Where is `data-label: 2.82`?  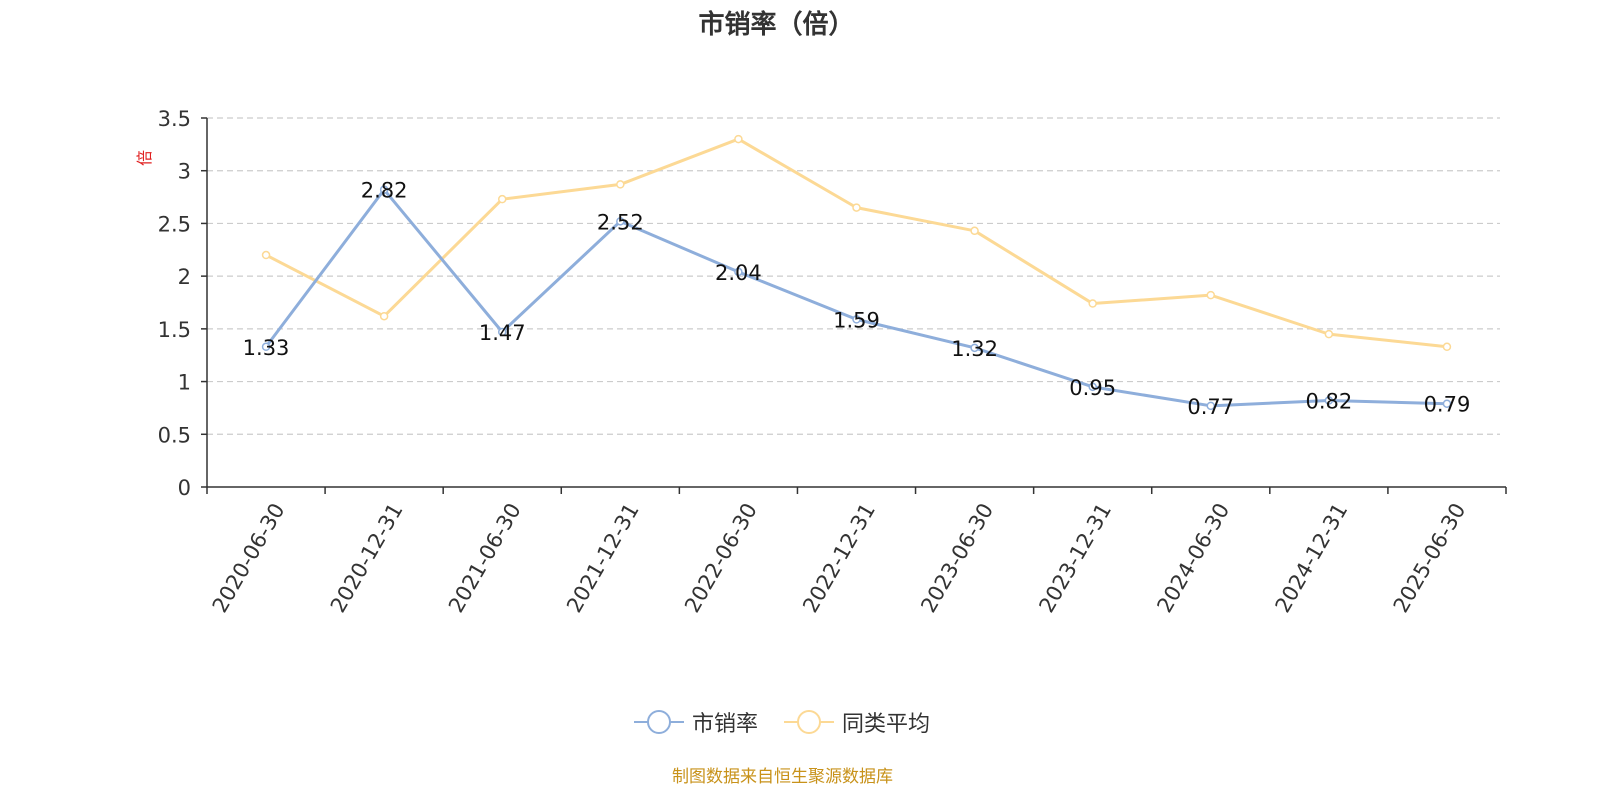 data-label: 2.82 is located at coordinates (384, 191).